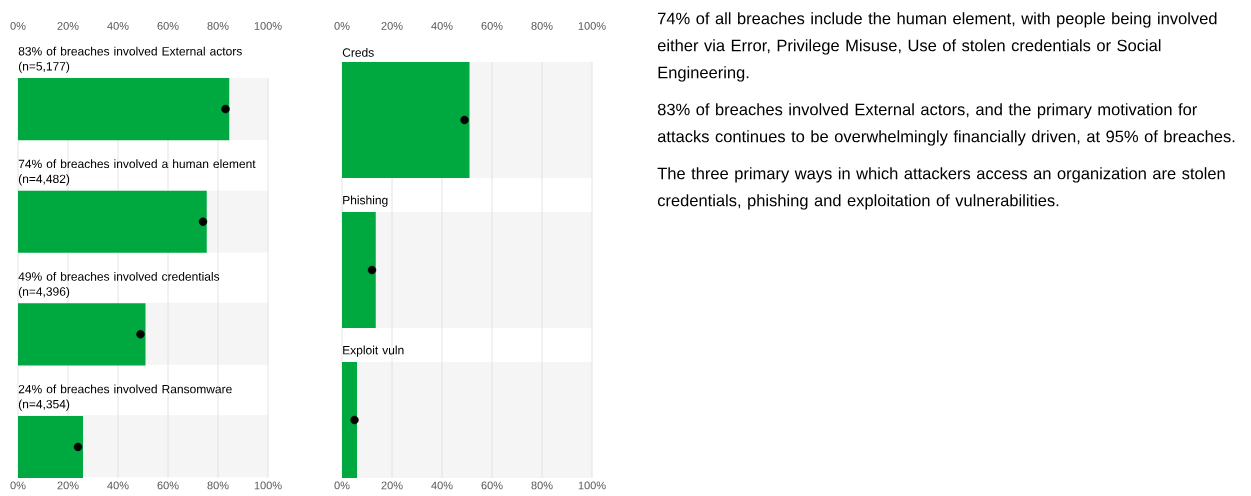 This screenshot has height=496, width=1251. I want to click on text: The three primary ways in which attackers access an organization are stolen credentials, phishing and exploitation of vulnerabilities., so click(941, 188).